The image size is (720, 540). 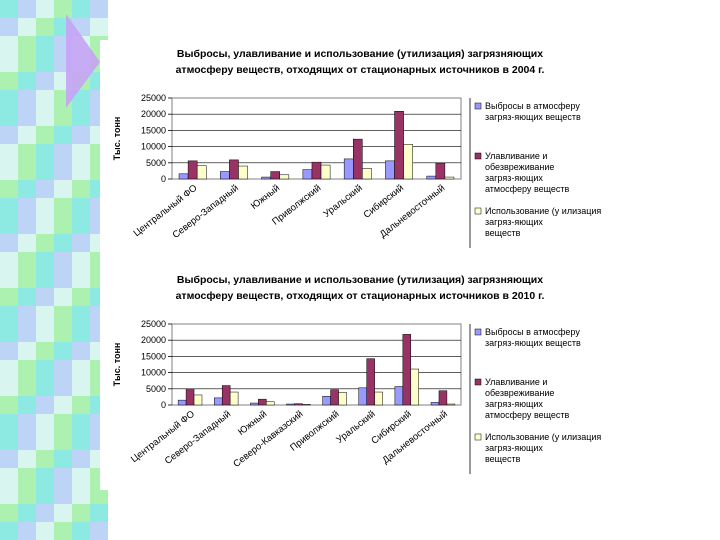 What do you see at coordinates (527, 189) in the screenshot?
I see `chart-2004-legend-text: атмосферу веществ` at bounding box center [527, 189].